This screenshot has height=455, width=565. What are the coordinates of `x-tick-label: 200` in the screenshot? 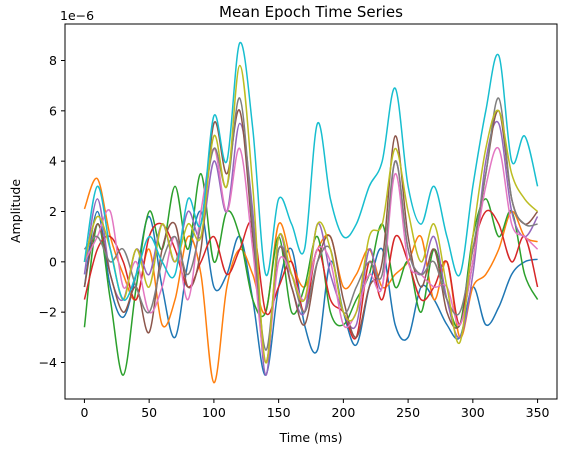 It's located at (343, 412).